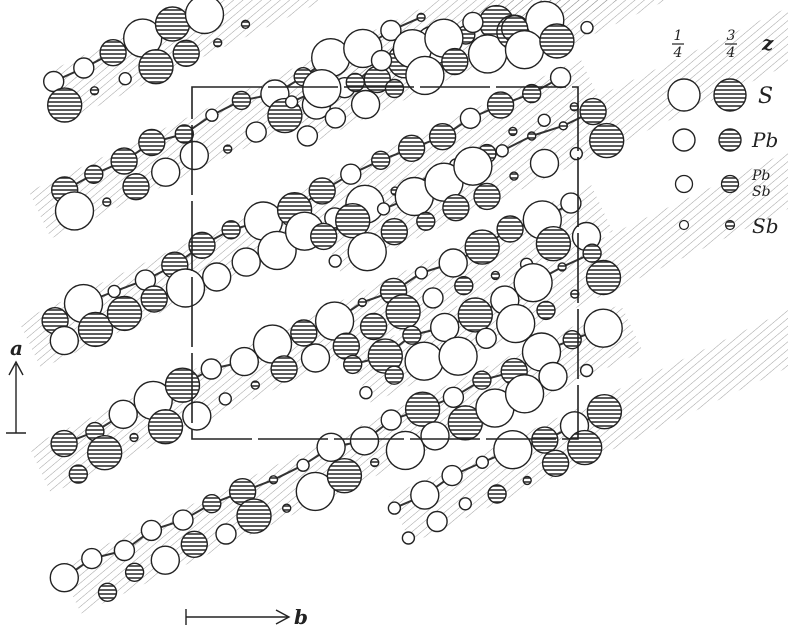  I want to click on legend-three-quarter-den: 4, so click(731, 53).